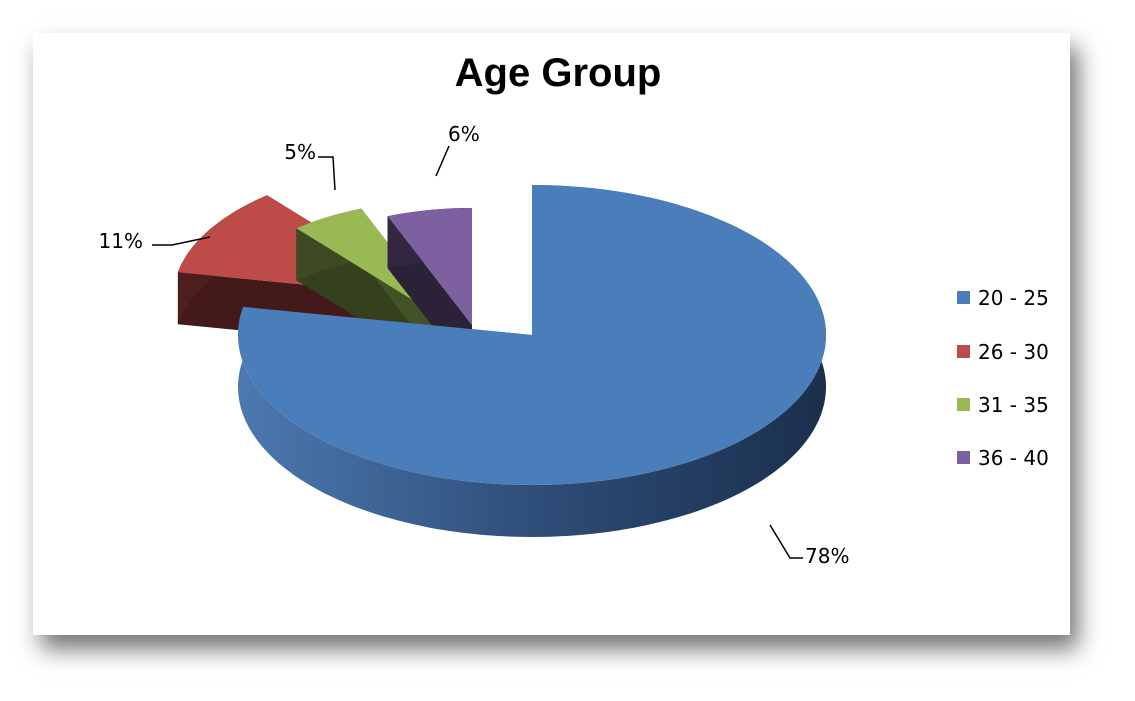  What do you see at coordinates (300, 152) in the screenshot?
I see `data-label: 5%` at bounding box center [300, 152].